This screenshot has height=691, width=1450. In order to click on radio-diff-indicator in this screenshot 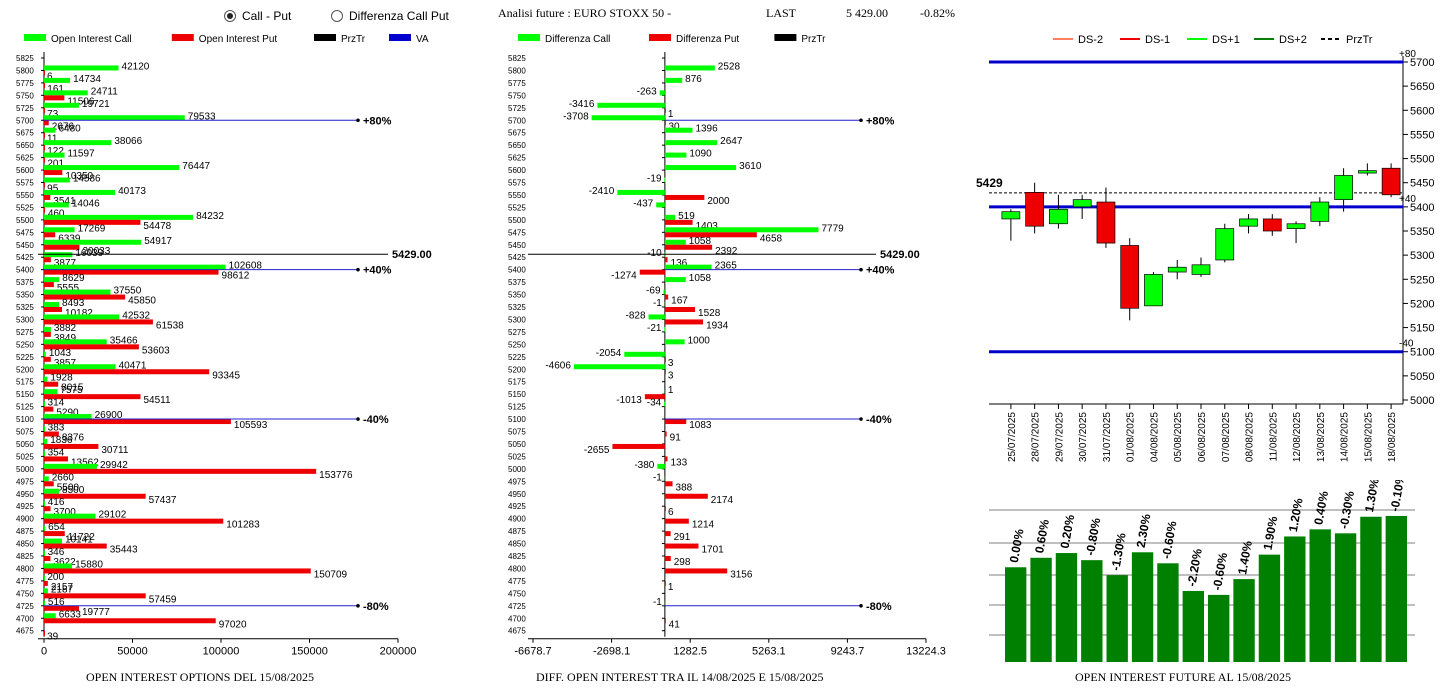, I will do `click(337, 16)`.